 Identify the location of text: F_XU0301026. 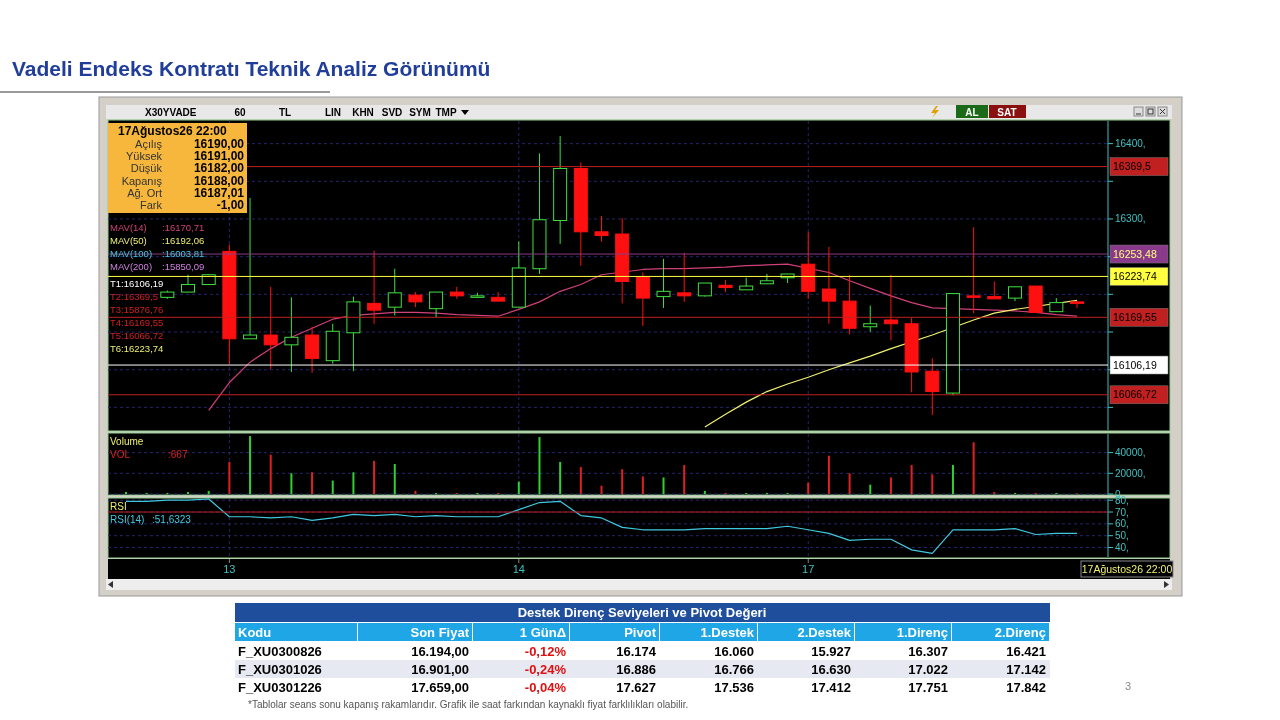
(280, 669).